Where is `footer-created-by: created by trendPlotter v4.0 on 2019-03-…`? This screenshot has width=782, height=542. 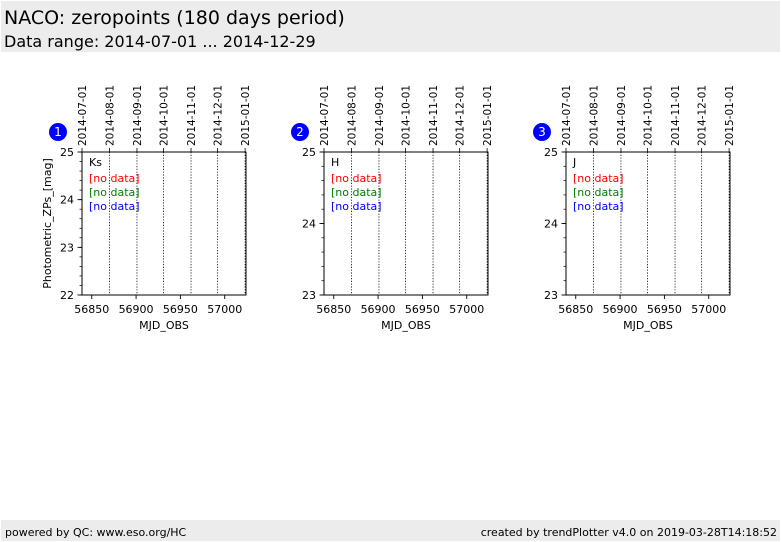
footer-created-by: created by trendPlotter v4.0 on 2019-03-… is located at coordinates (628, 532).